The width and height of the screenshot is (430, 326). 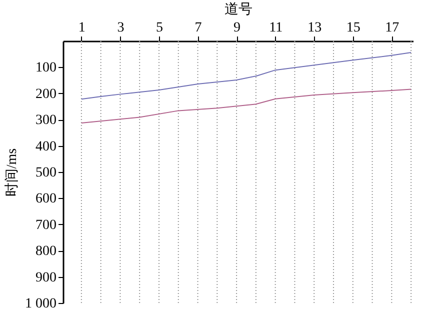 I want to click on y-tick-label: 300, so click(x=46, y=120).